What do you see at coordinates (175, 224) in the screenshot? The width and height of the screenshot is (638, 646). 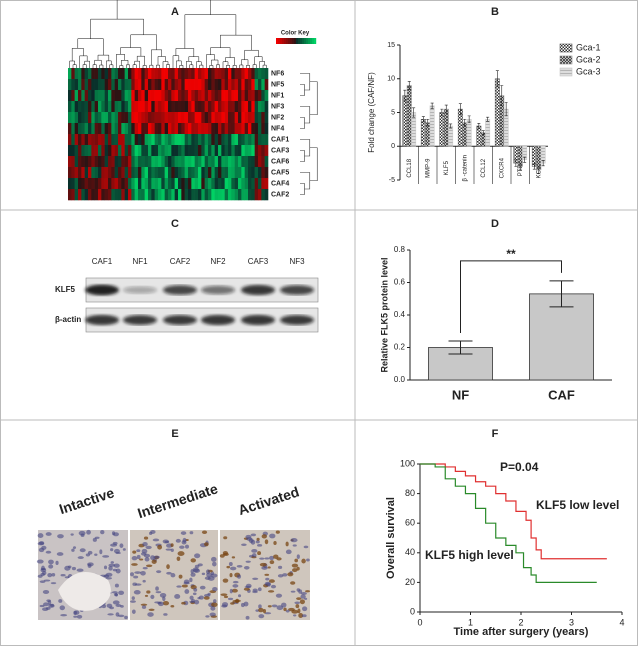 I see `panel-label: C` at bounding box center [175, 224].